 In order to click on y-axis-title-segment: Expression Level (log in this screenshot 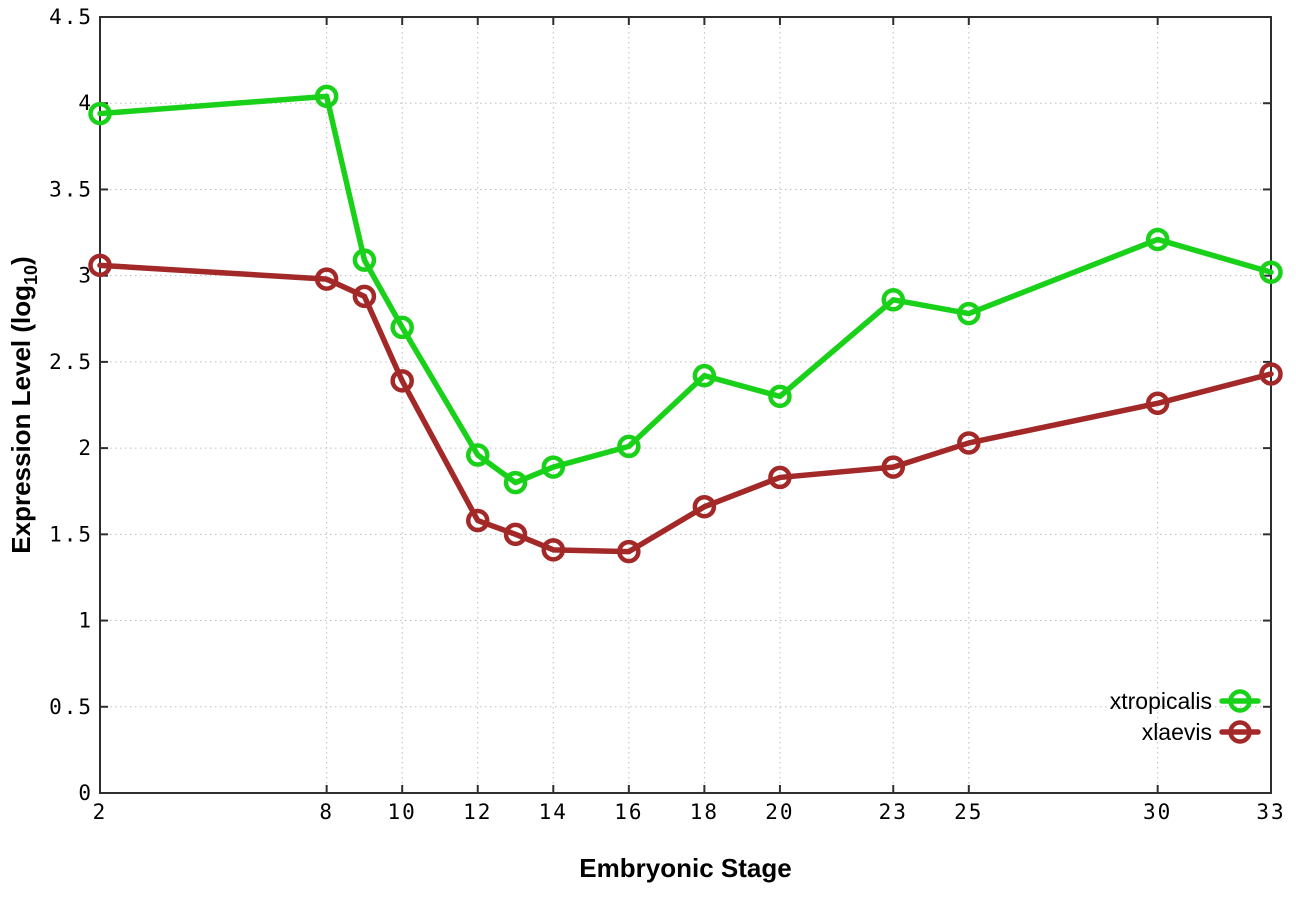, I will do `click(21, 419)`.